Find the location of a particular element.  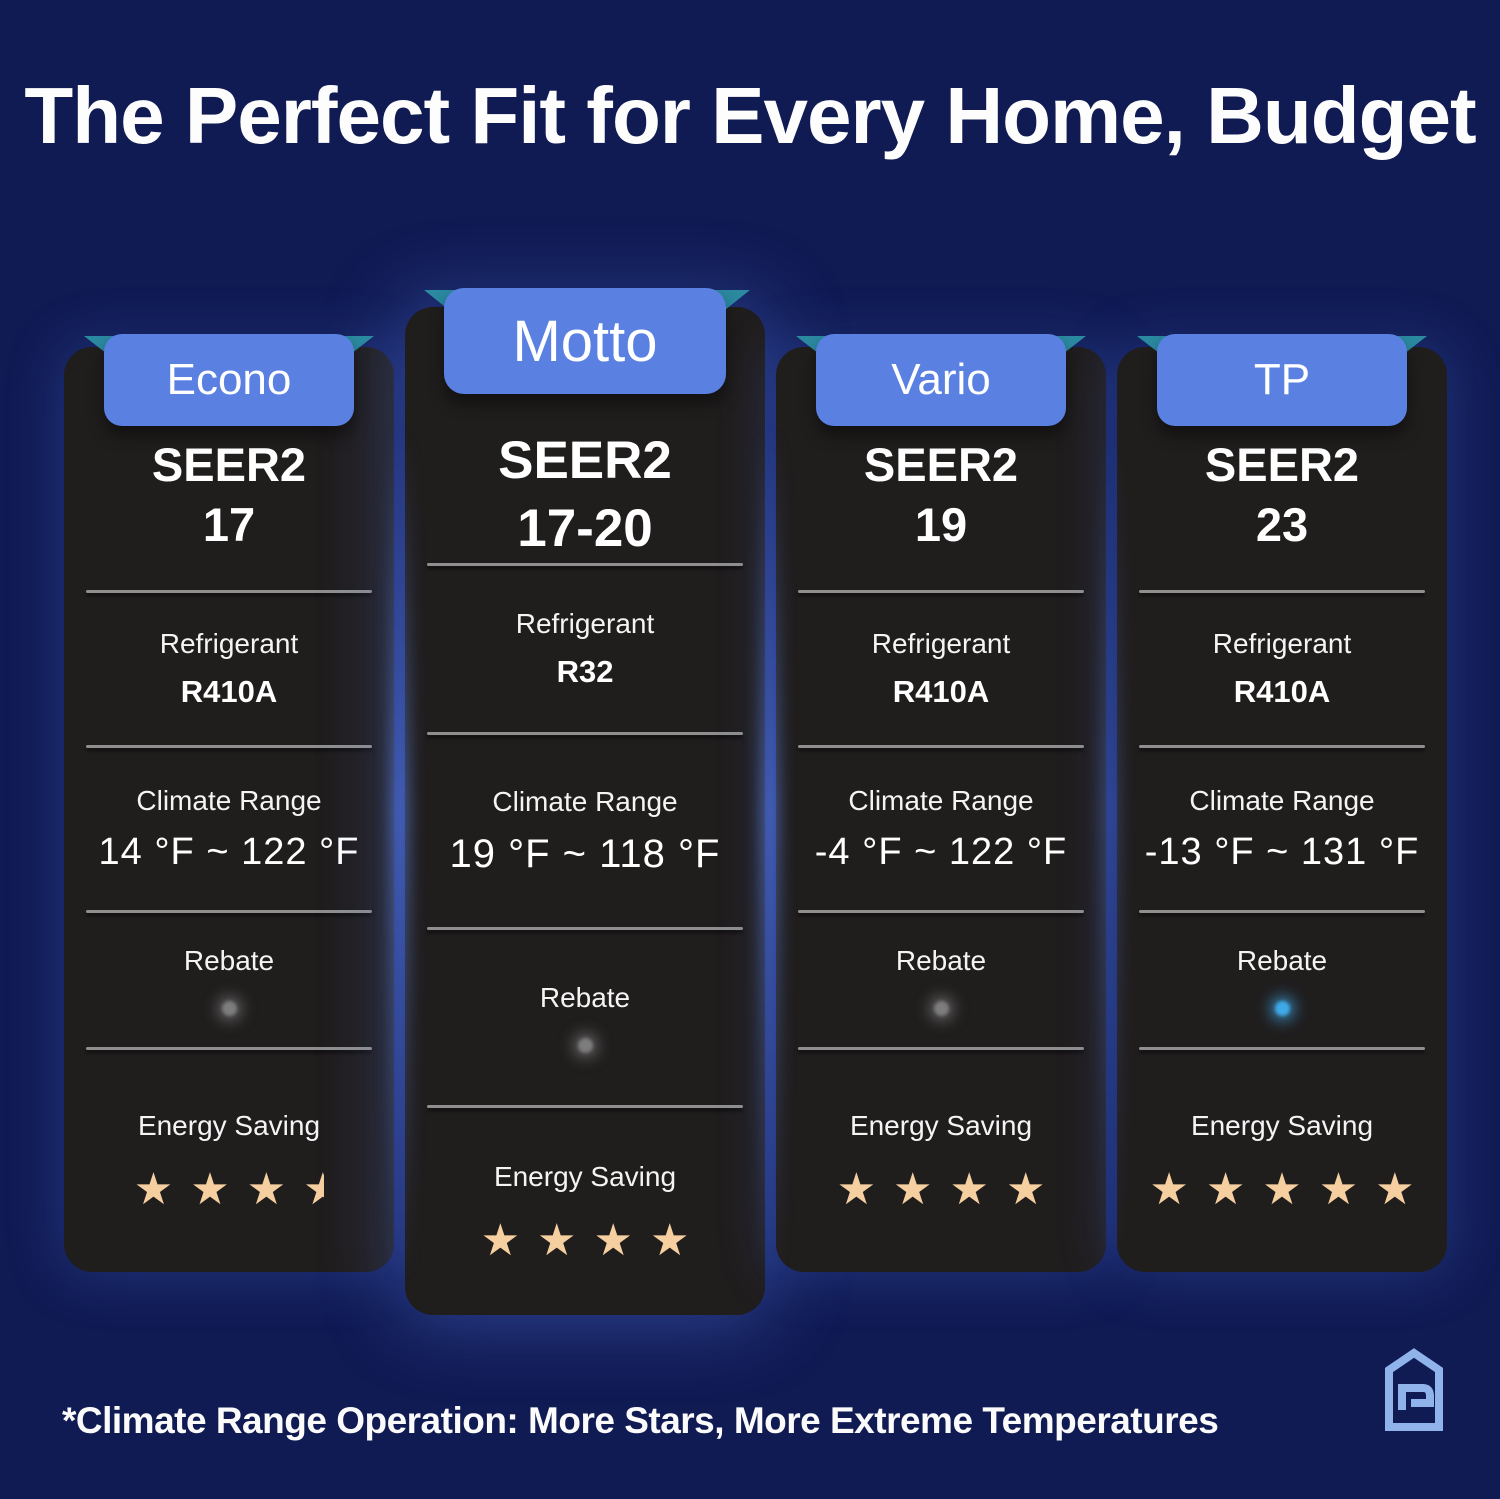

card-tab-econo: Econo is located at coordinates (229, 380).